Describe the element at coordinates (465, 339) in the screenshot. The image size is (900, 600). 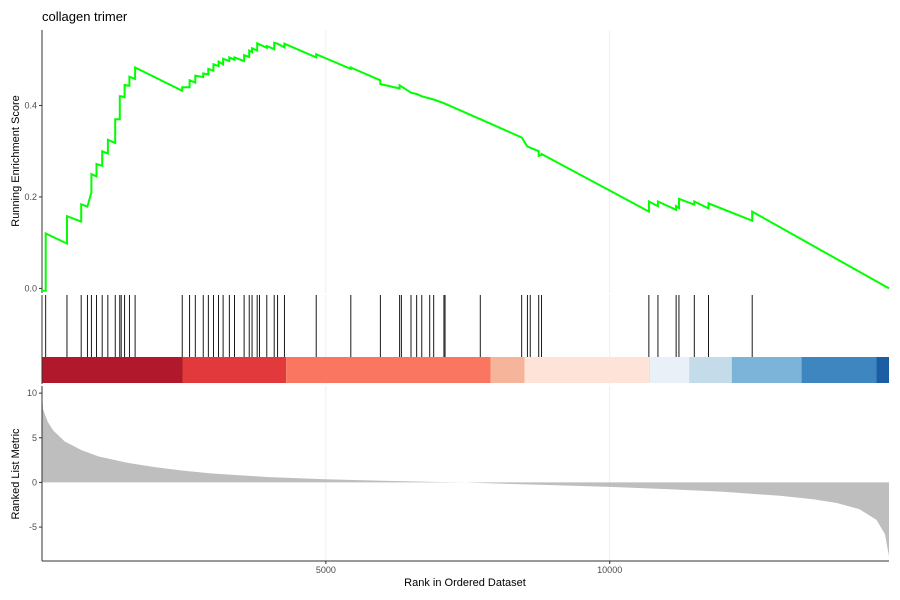
I see `hit-panel` at that location.